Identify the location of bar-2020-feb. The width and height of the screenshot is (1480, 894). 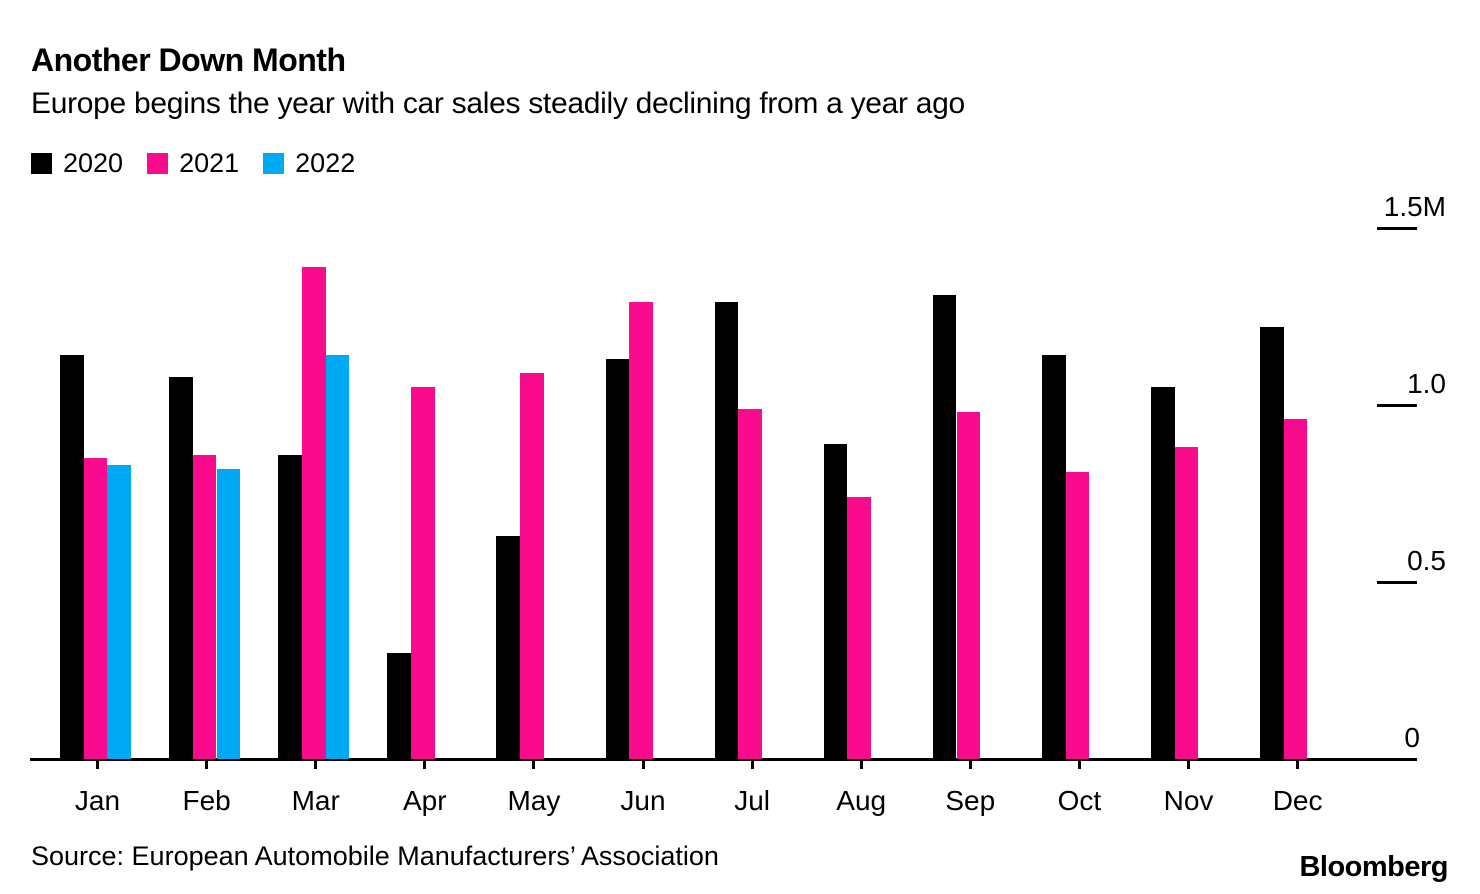
(181, 567).